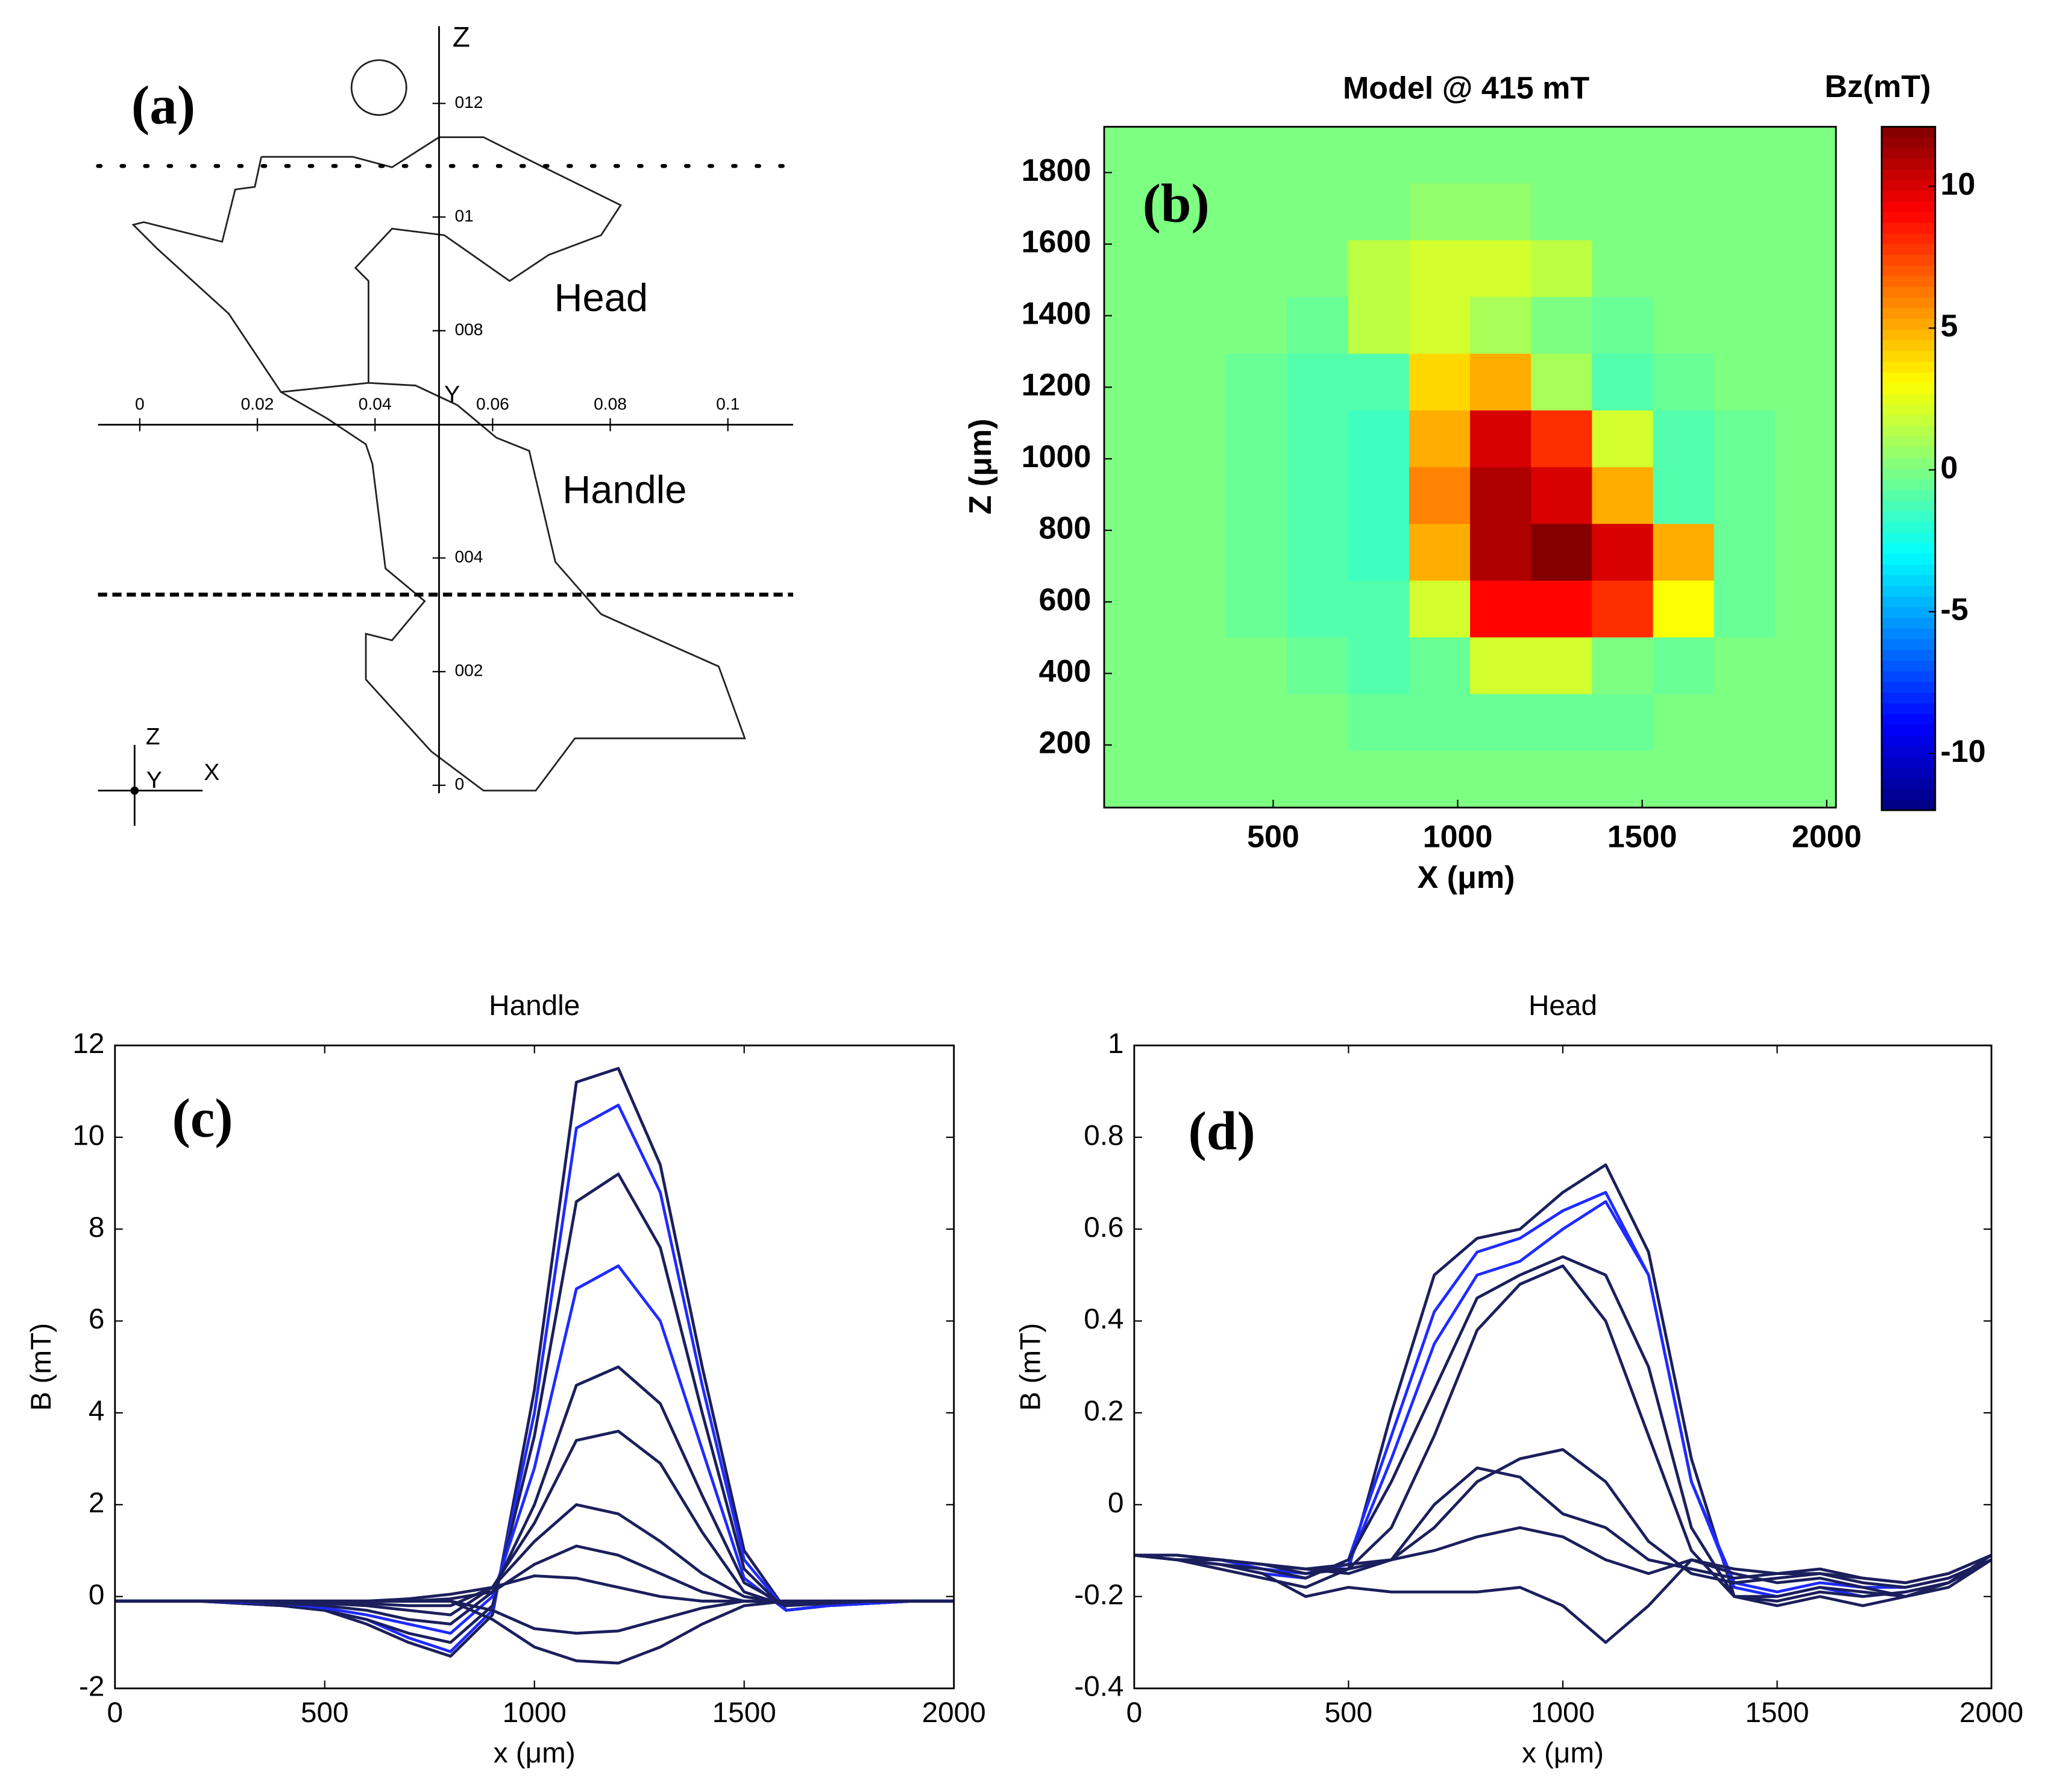 Image resolution: width=2045 pixels, height=1792 pixels. Describe the element at coordinates (202, 1117) in the screenshot. I see `panel-label: (c)` at that location.